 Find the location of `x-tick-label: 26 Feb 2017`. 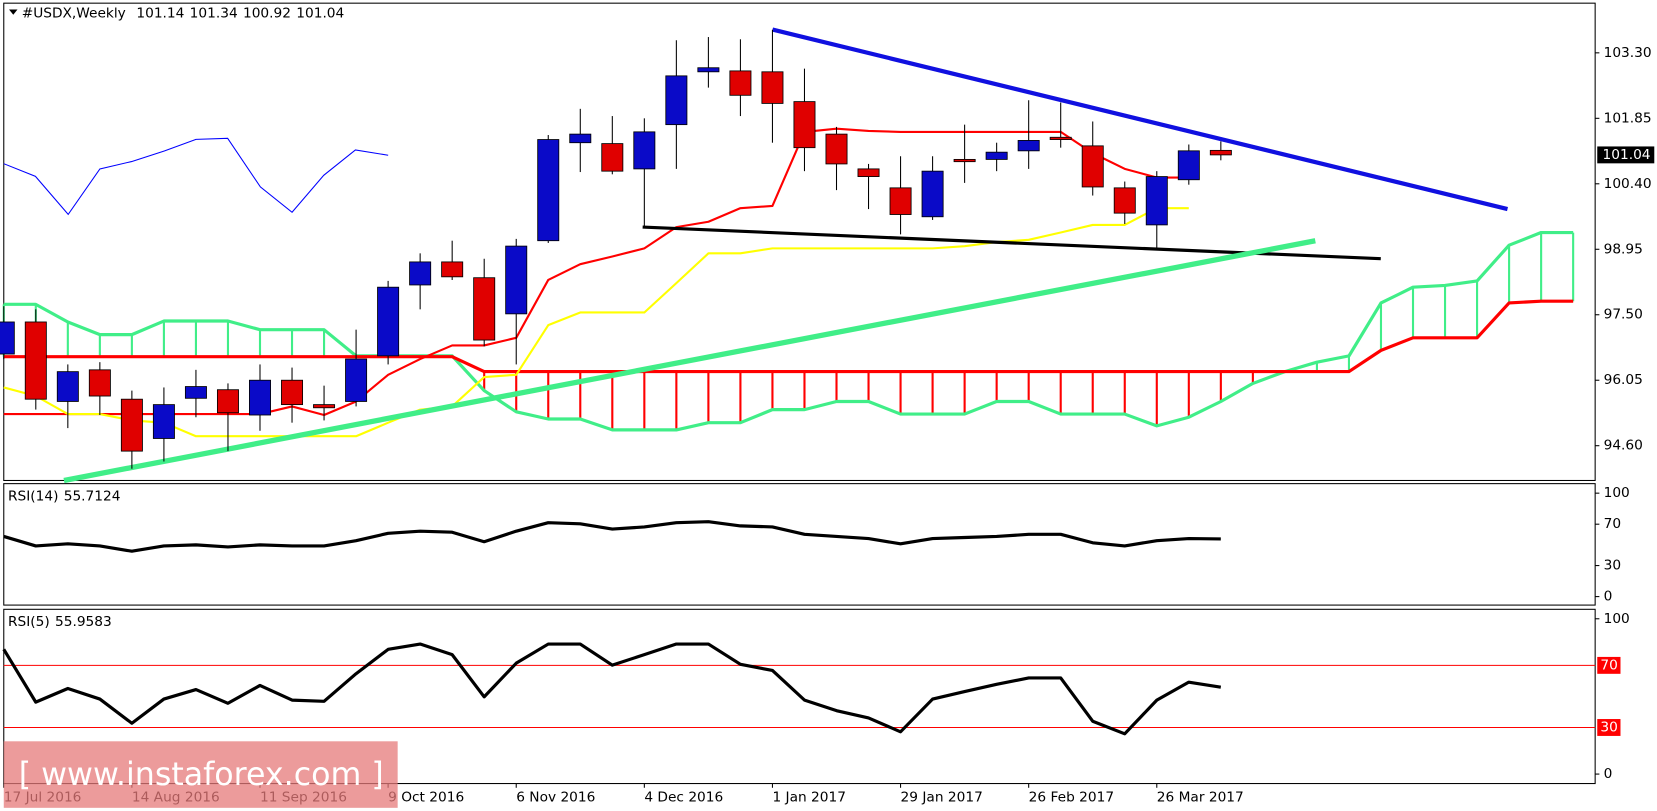

x-tick-label: 26 Feb 2017 is located at coordinates (1071, 797).